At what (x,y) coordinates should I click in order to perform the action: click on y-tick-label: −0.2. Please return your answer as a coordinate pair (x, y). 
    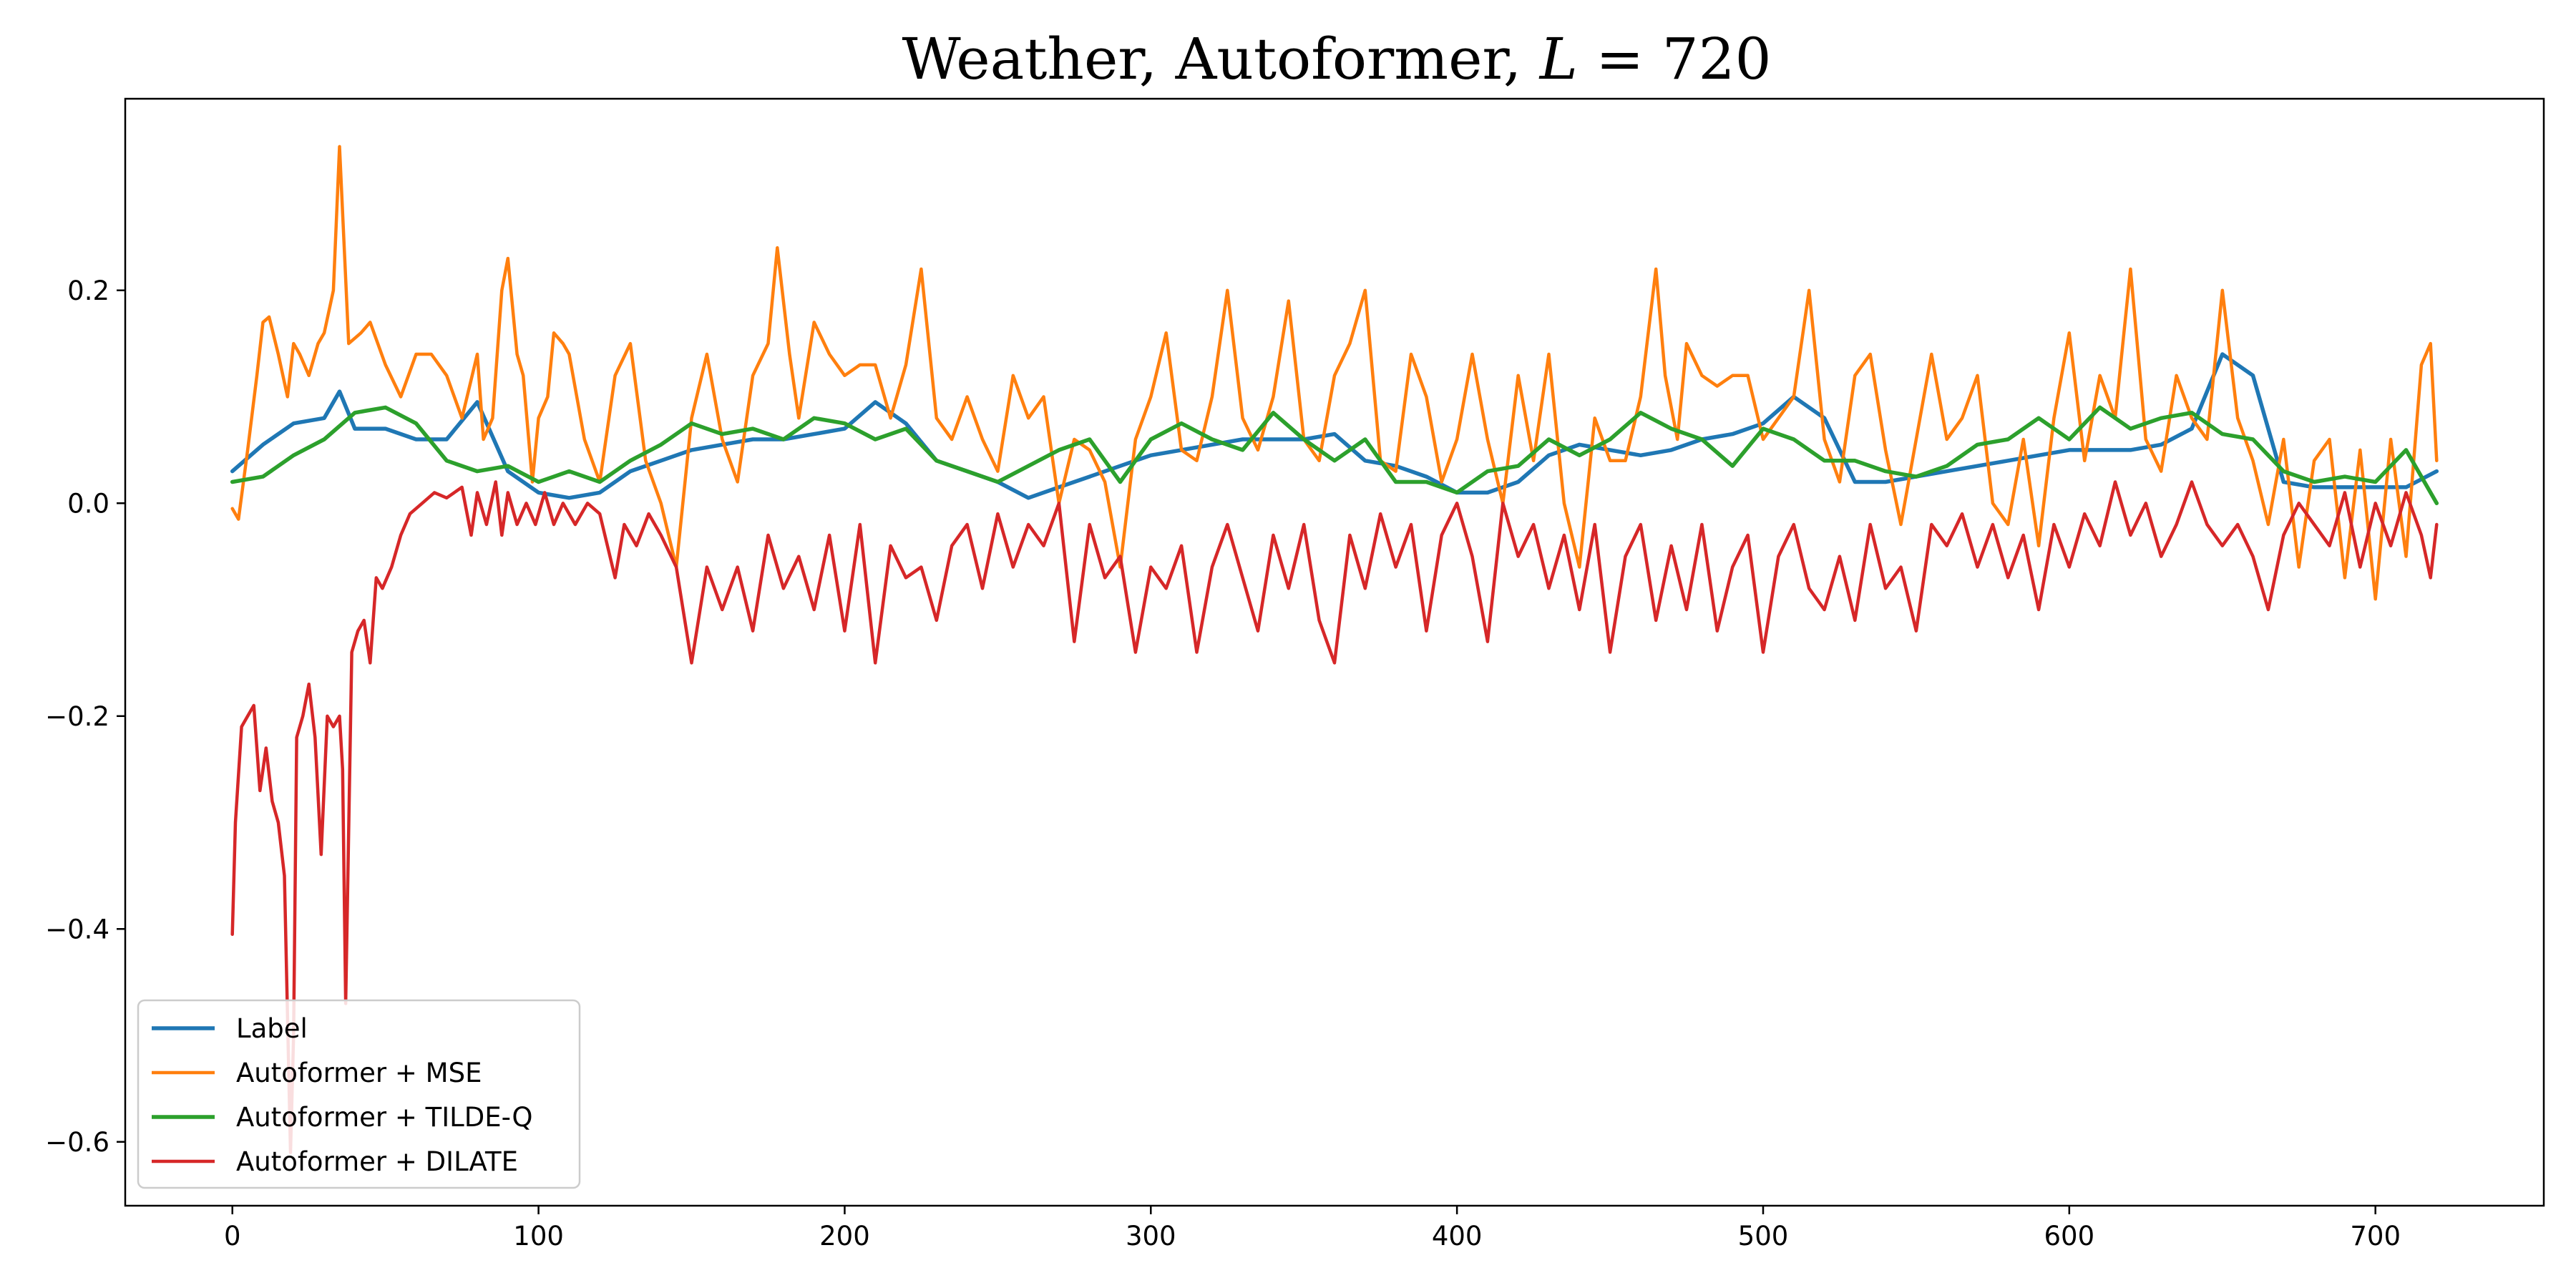
    Looking at the image, I should click on (77, 716).